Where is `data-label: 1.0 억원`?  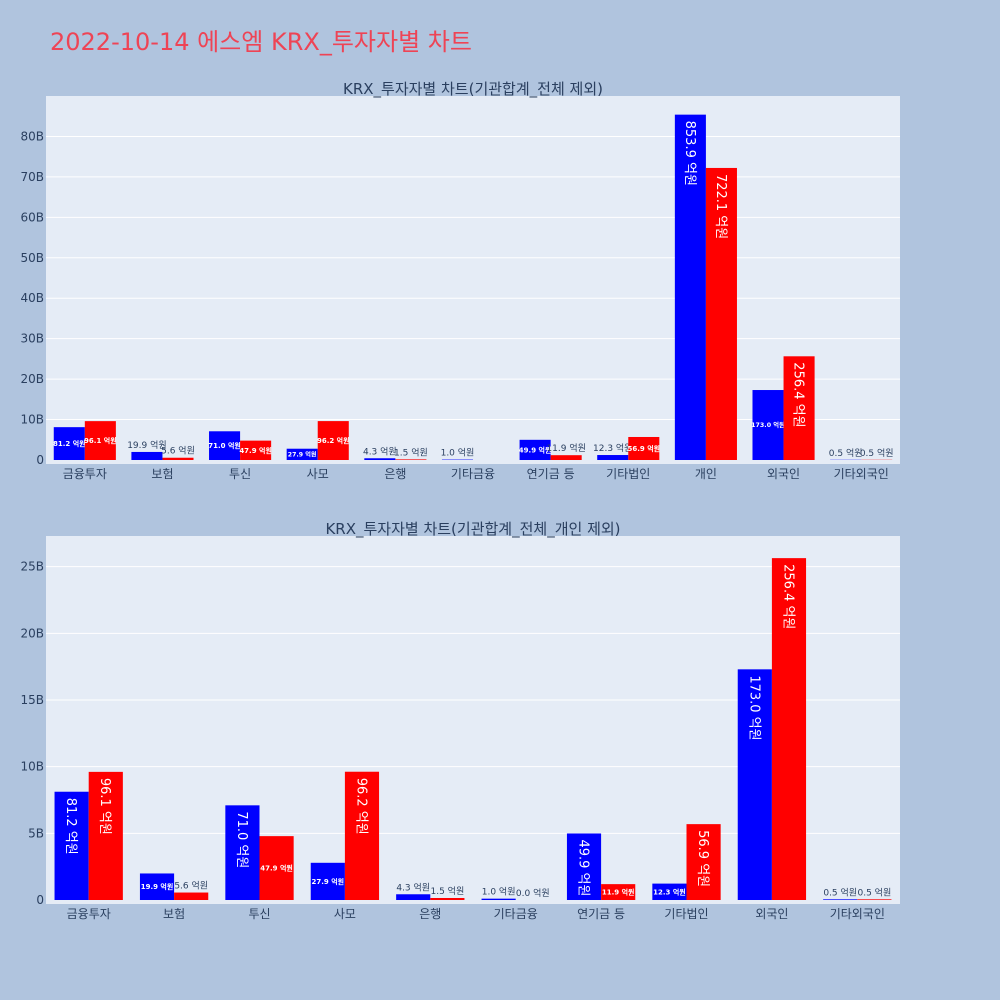 data-label: 1.0 억원 is located at coordinates (499, 892).